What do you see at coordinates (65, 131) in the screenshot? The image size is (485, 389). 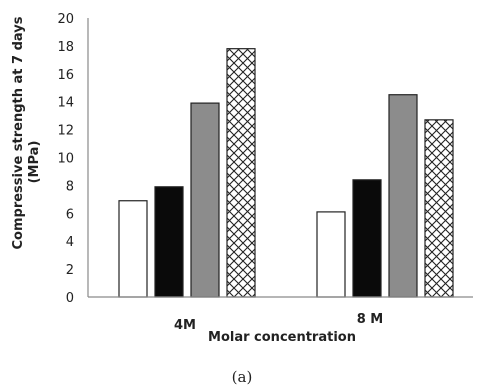 I see `y-tick-label: 12` at bounding box center [65, 131].